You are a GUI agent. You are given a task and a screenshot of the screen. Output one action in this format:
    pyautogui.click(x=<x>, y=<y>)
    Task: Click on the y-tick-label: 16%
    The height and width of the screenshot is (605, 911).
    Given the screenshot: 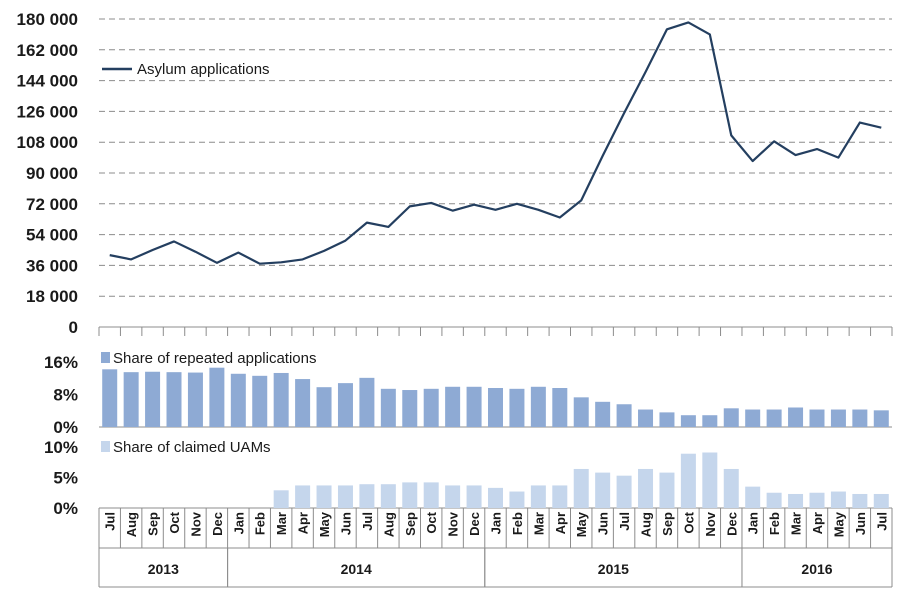 What is the action you would take?
    pyautogui.click(x=61, y=362)
    